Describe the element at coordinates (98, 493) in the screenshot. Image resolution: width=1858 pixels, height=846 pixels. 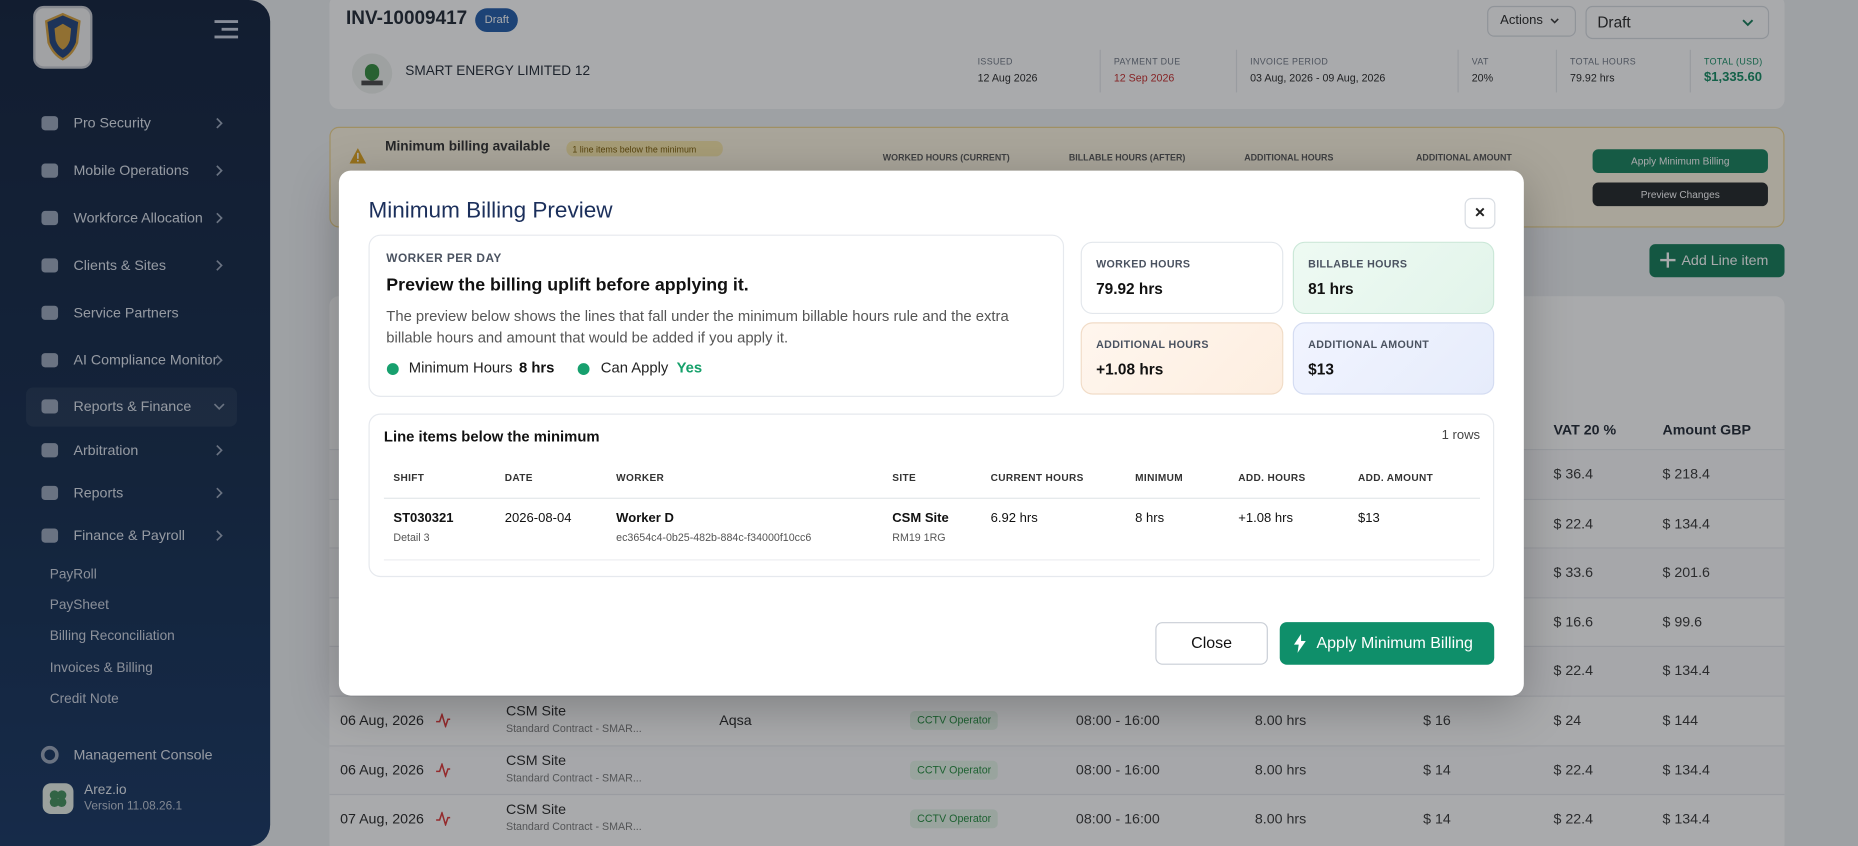
I see `nav-label: Reports` at that location.